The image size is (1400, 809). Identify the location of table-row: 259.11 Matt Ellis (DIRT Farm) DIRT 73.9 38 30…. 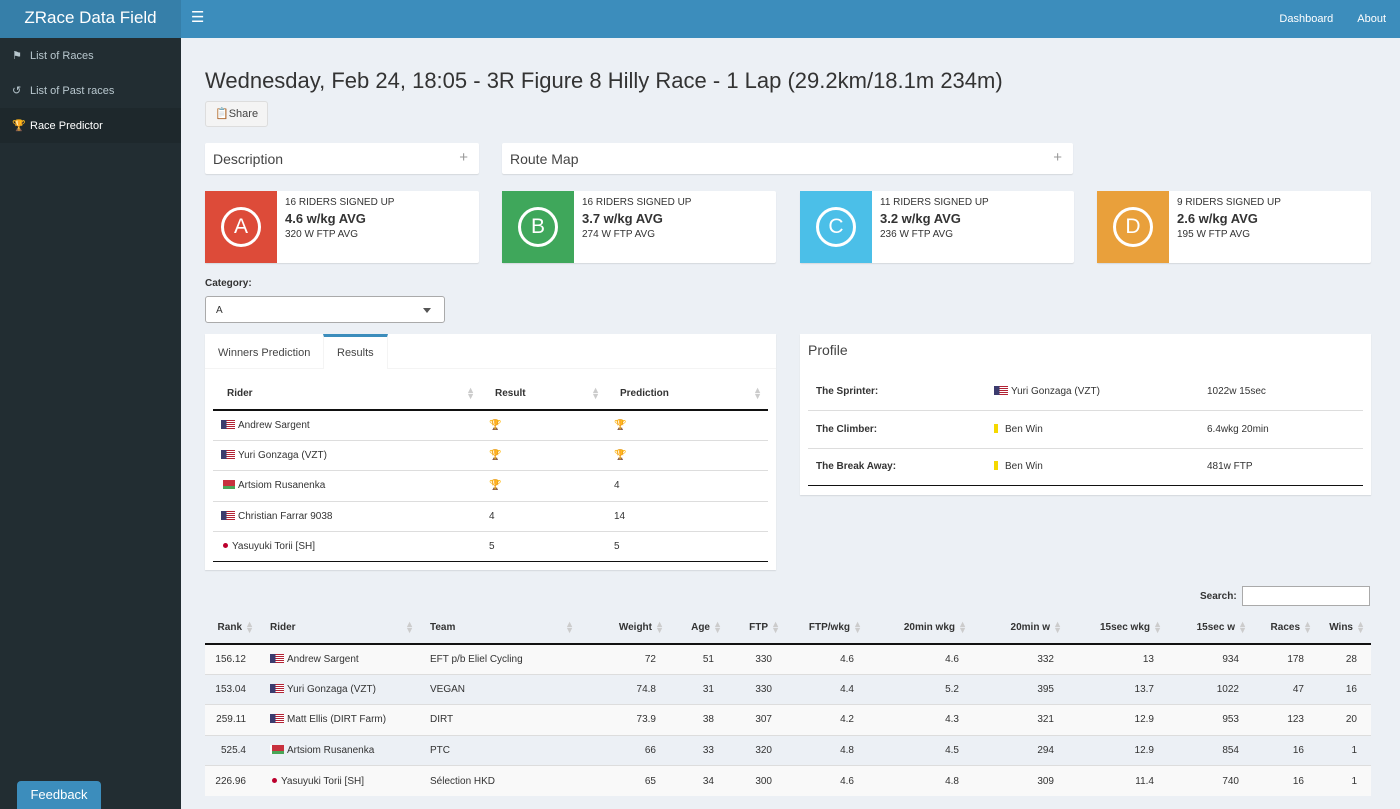
(788, 720).